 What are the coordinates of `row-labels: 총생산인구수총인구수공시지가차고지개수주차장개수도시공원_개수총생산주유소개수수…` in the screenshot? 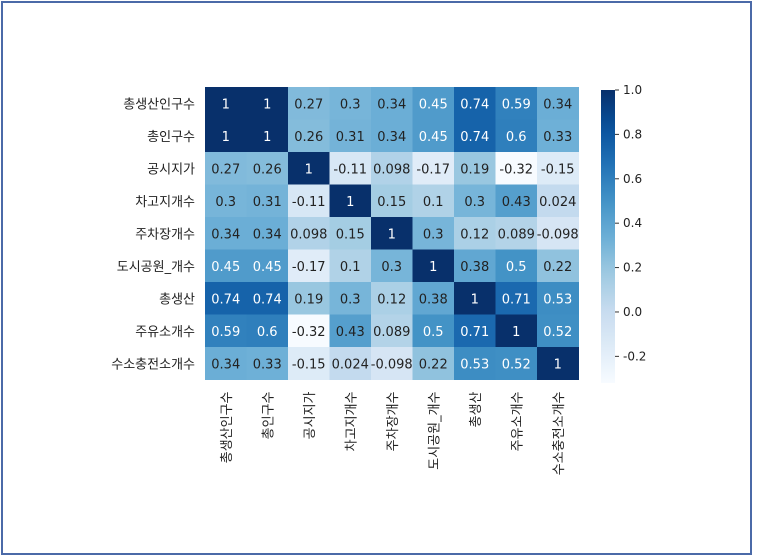 It's located at (153, 234).